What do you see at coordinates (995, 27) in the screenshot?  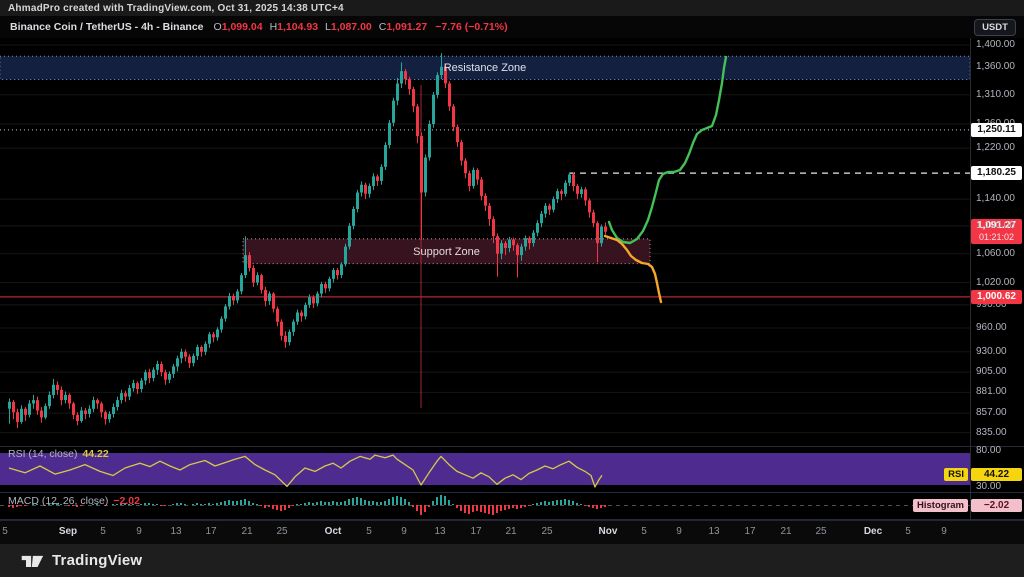 I see `currency-toggle-button: USDT` at bounding box center [995, 27].